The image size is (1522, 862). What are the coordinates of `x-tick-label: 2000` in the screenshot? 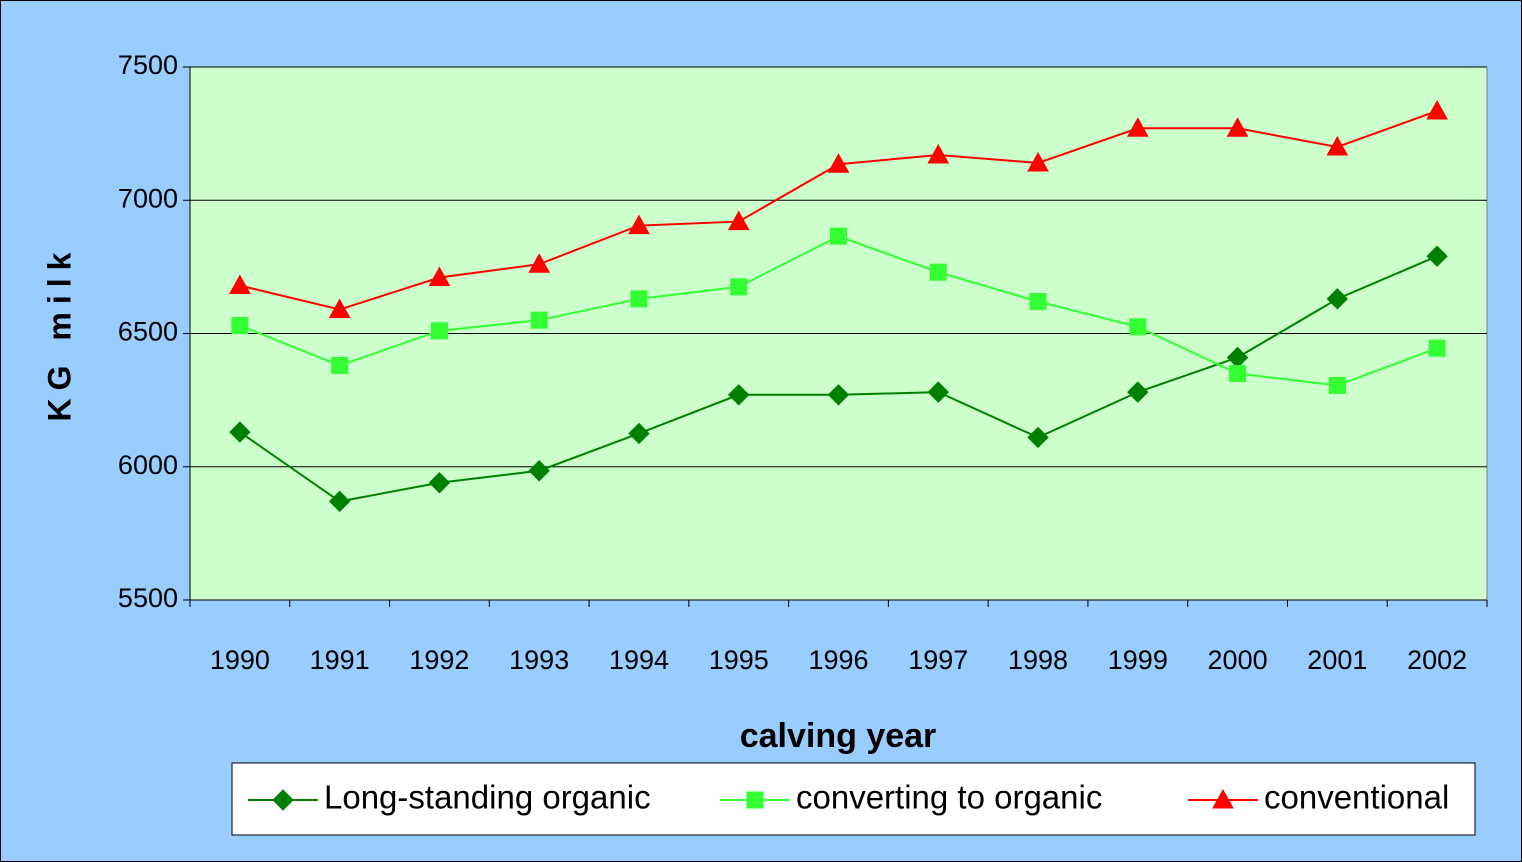 It's located at (1238, 660).